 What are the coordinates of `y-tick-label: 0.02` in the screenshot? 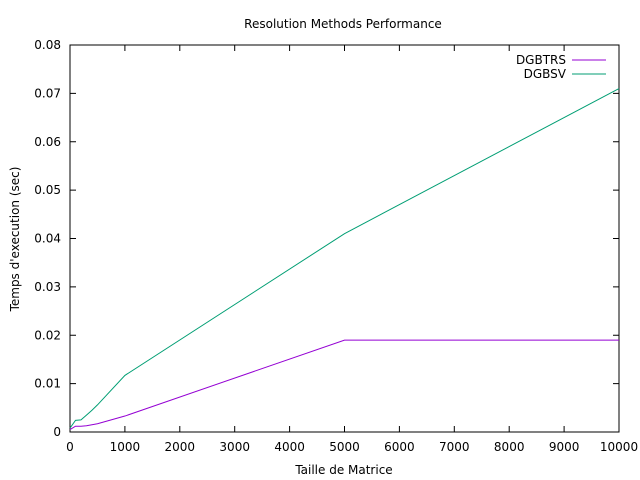 It's located at (47, 335).